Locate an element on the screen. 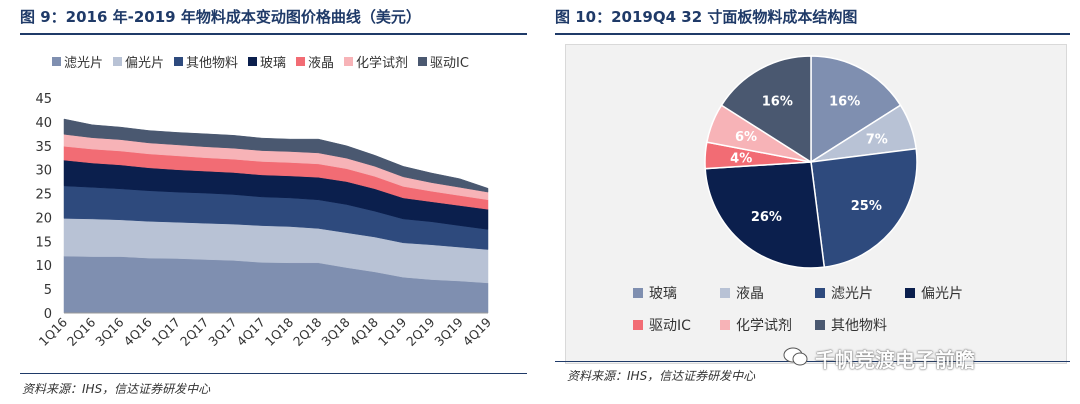 This screenshot has height=404, width=1080. y-tick-label: 5 is located at coordinates (48, 290).